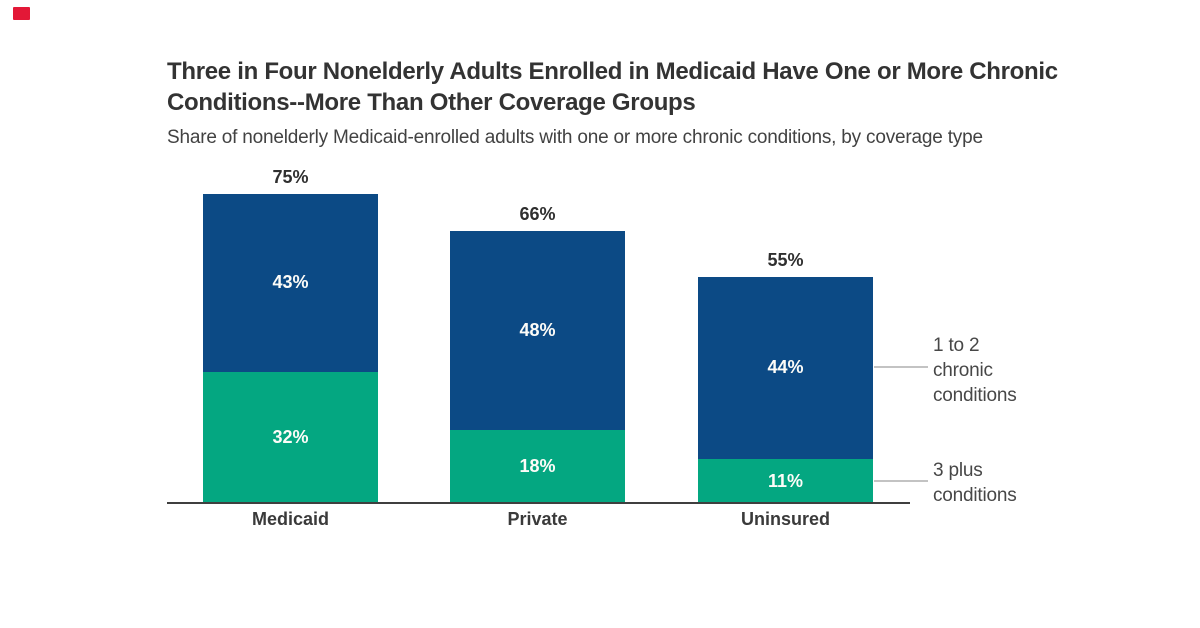  What do you see at coordinates (537, 214) in the screenshot?
I see `bar-total-label: 66%` at bounding box center [537, 214].